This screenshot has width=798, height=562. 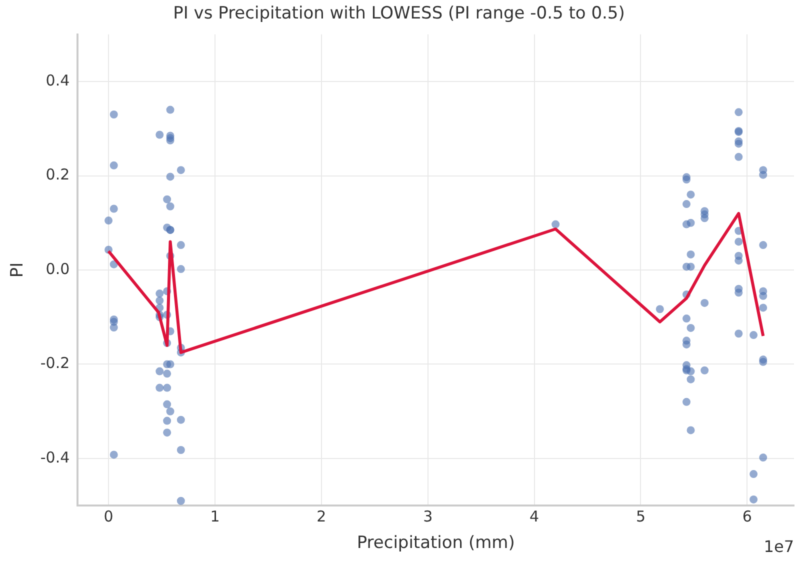 I want to click on x-tick-label: 5, so click(x=641, y=516).